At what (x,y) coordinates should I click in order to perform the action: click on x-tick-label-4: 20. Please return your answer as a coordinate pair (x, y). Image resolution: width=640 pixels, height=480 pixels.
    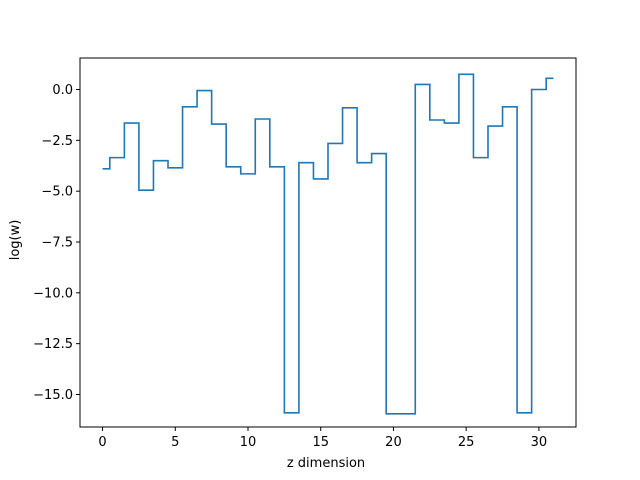
    Looking at the image, I should click on (393, 442).